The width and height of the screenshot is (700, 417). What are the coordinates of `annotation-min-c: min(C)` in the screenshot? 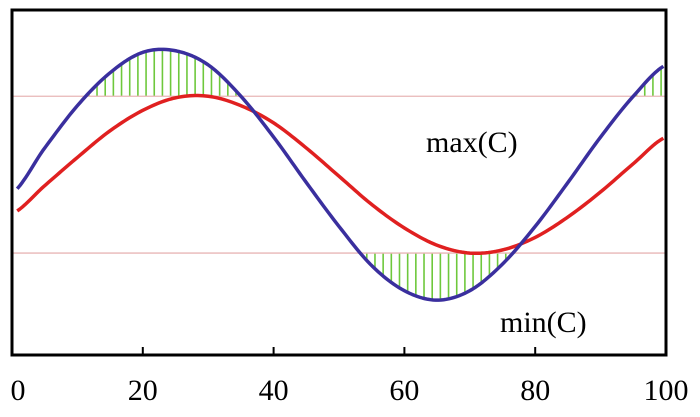 It's located at (543, 322).